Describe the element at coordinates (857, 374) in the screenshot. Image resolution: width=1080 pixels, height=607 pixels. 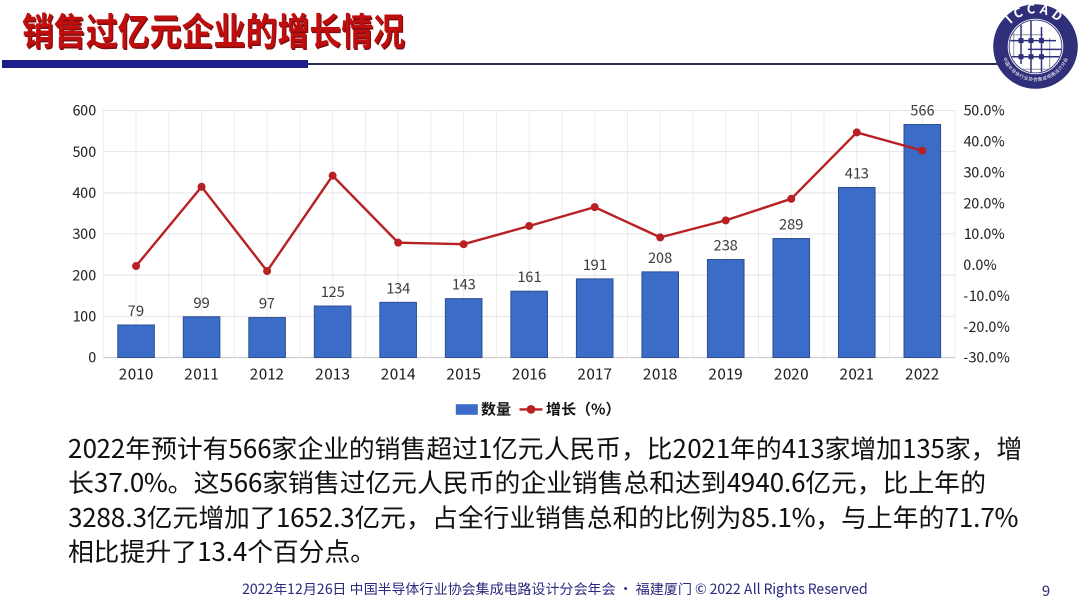
I see `svg-text: 2021` at that location.